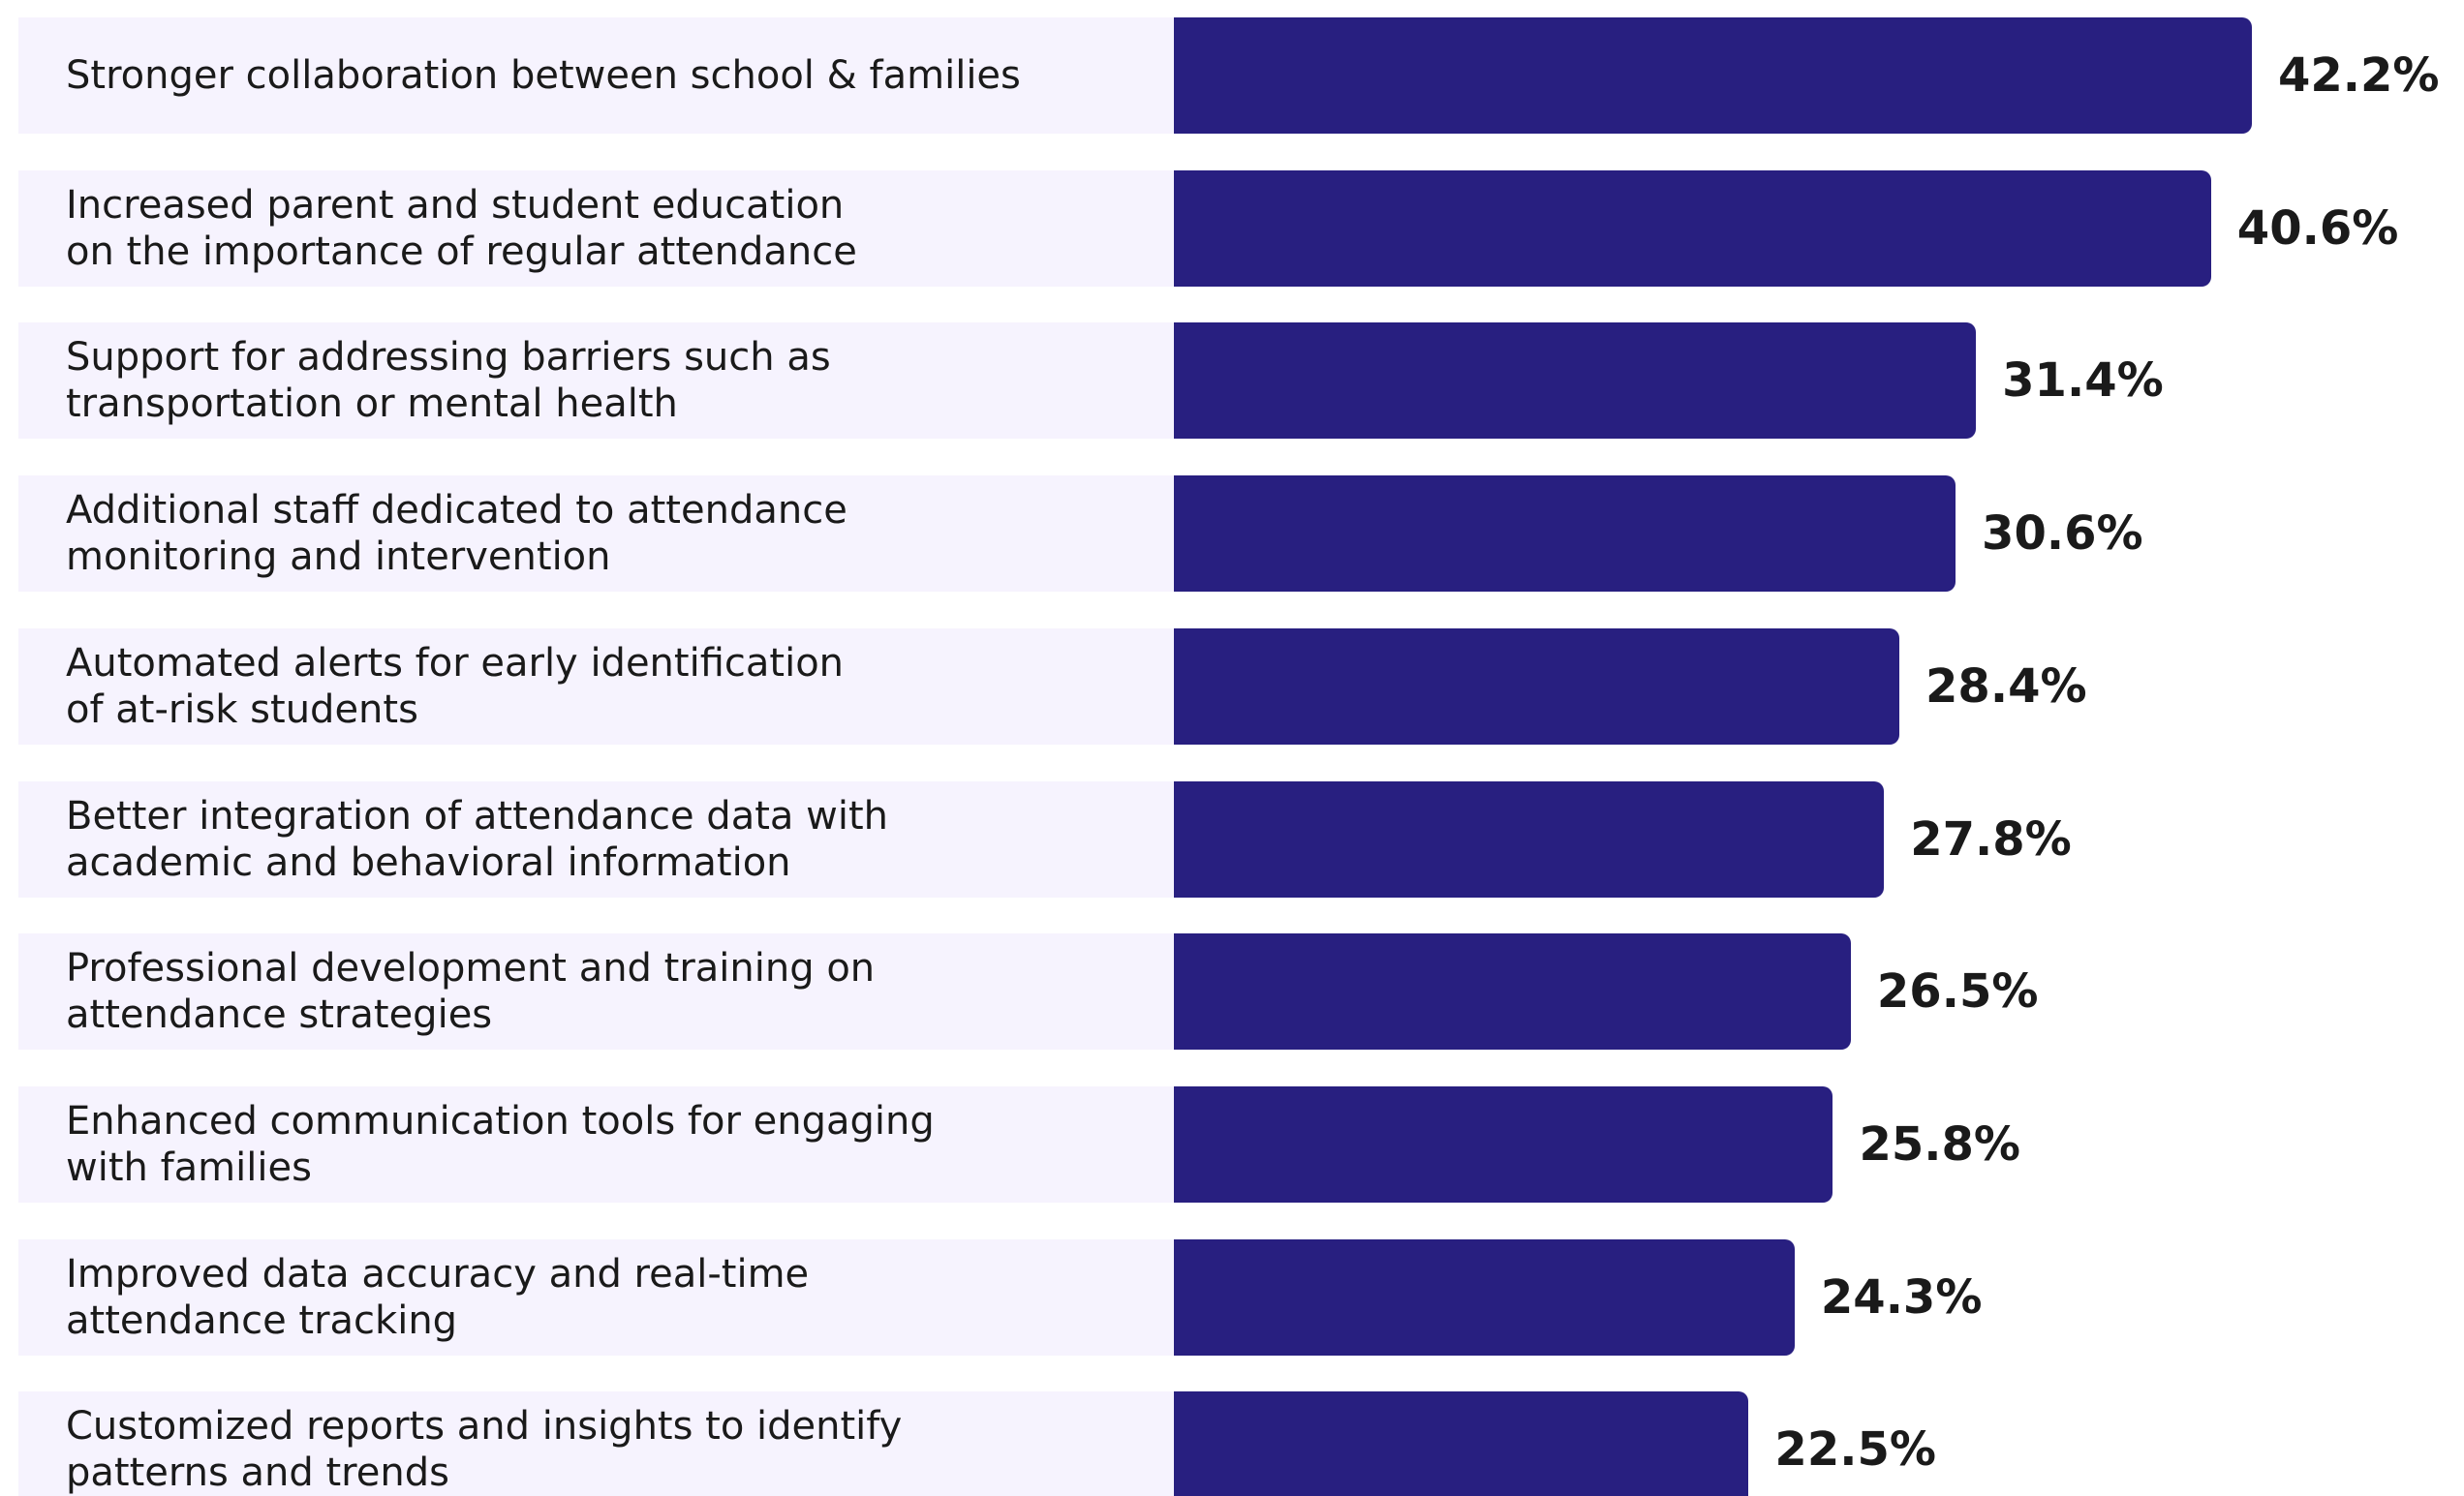  I want to click on value-label: 26.5%, so click(1958, 992).